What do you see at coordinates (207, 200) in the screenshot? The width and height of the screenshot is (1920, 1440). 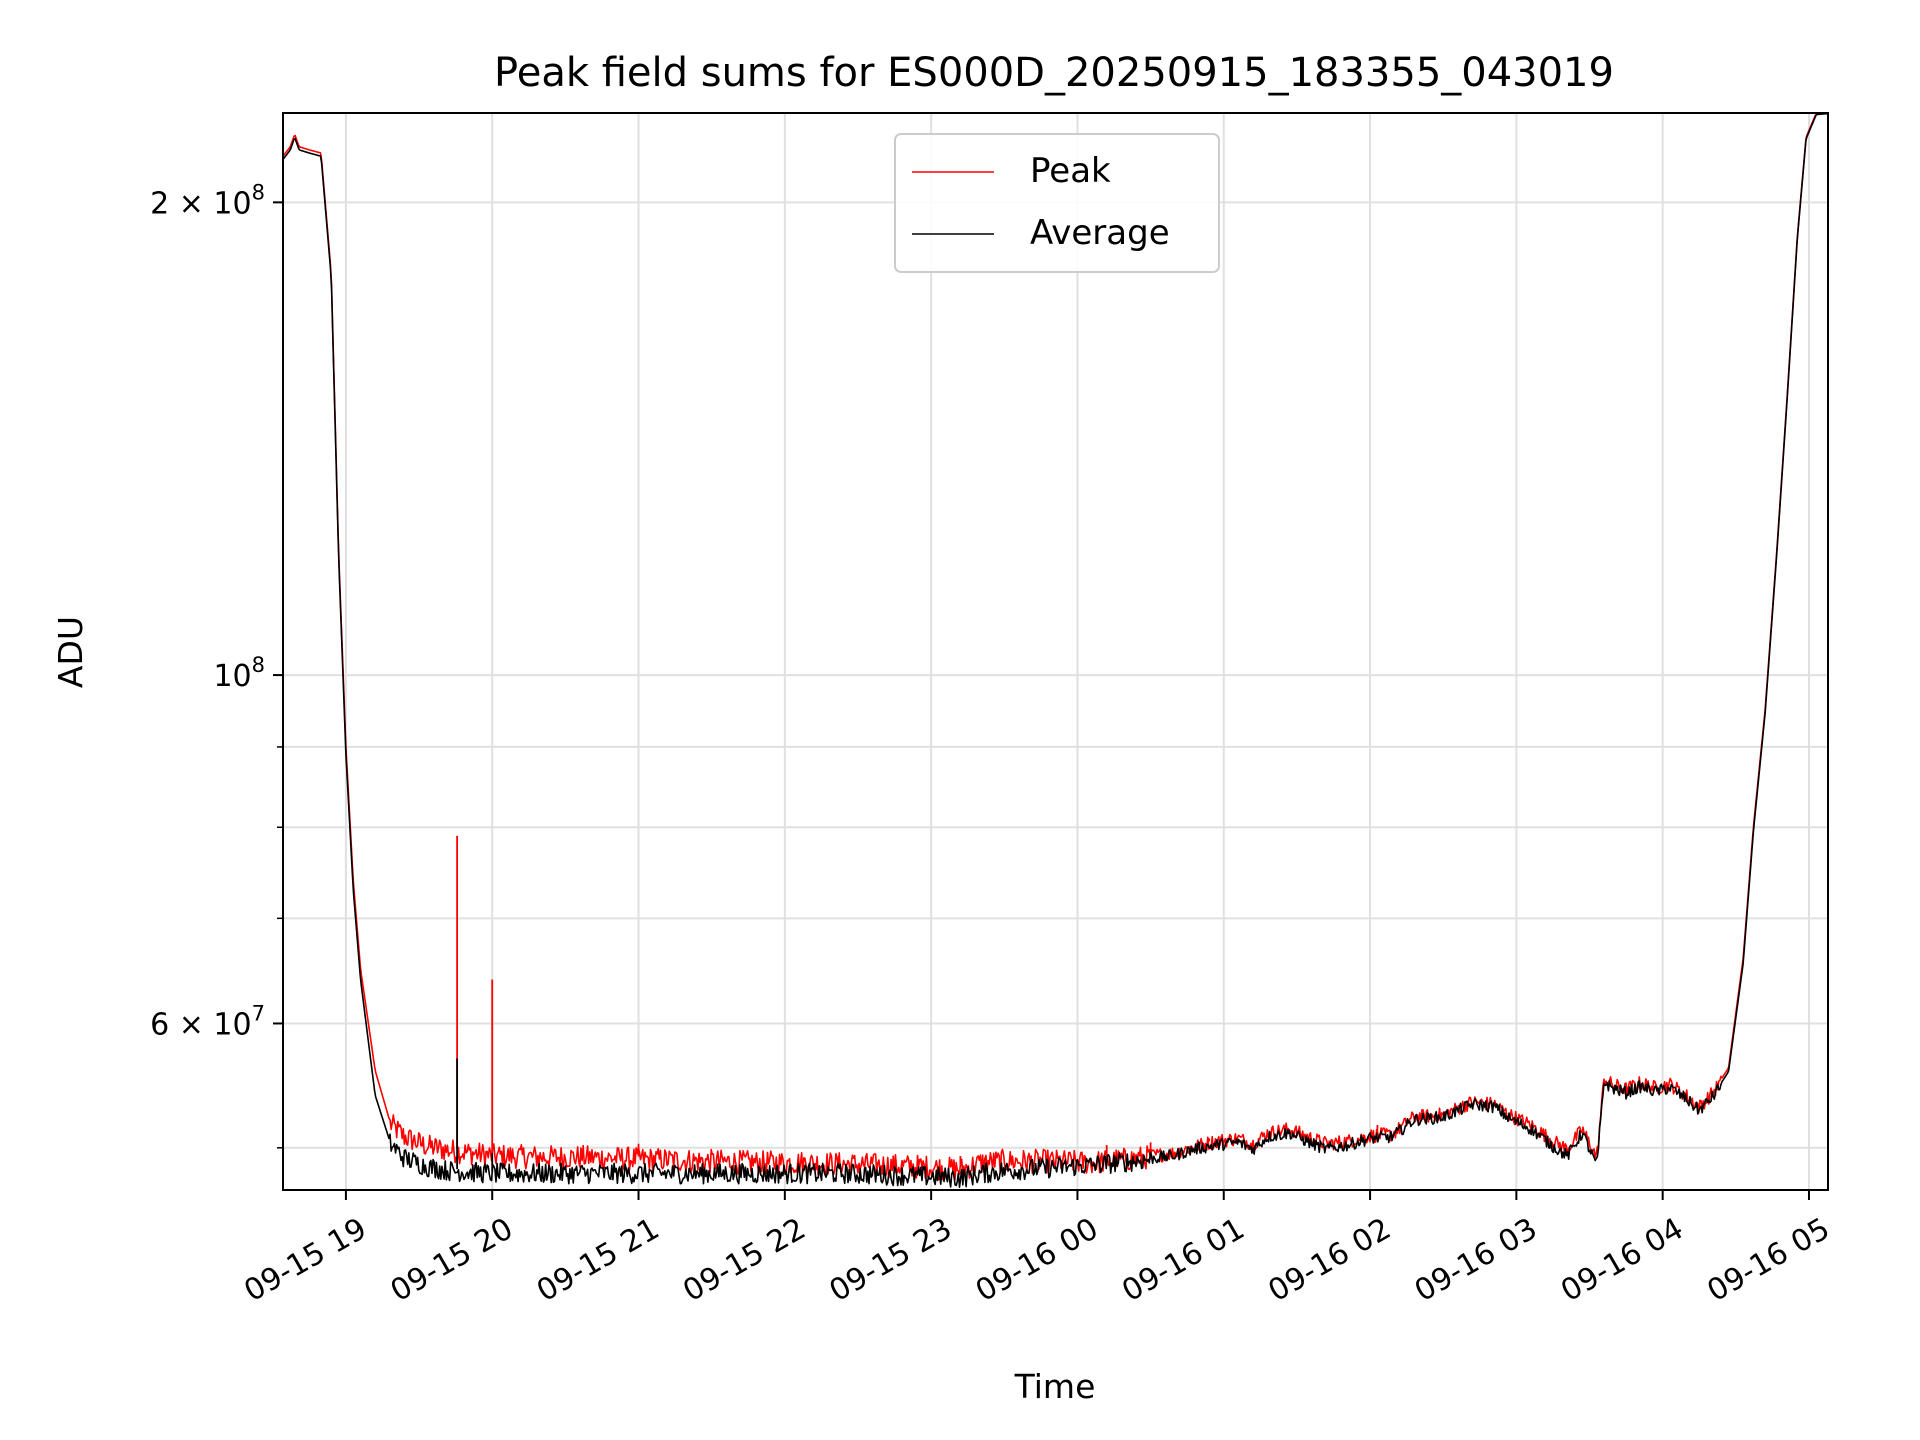 I see `y-tick-label: 2 × 108` at bounding box center [207, 200].